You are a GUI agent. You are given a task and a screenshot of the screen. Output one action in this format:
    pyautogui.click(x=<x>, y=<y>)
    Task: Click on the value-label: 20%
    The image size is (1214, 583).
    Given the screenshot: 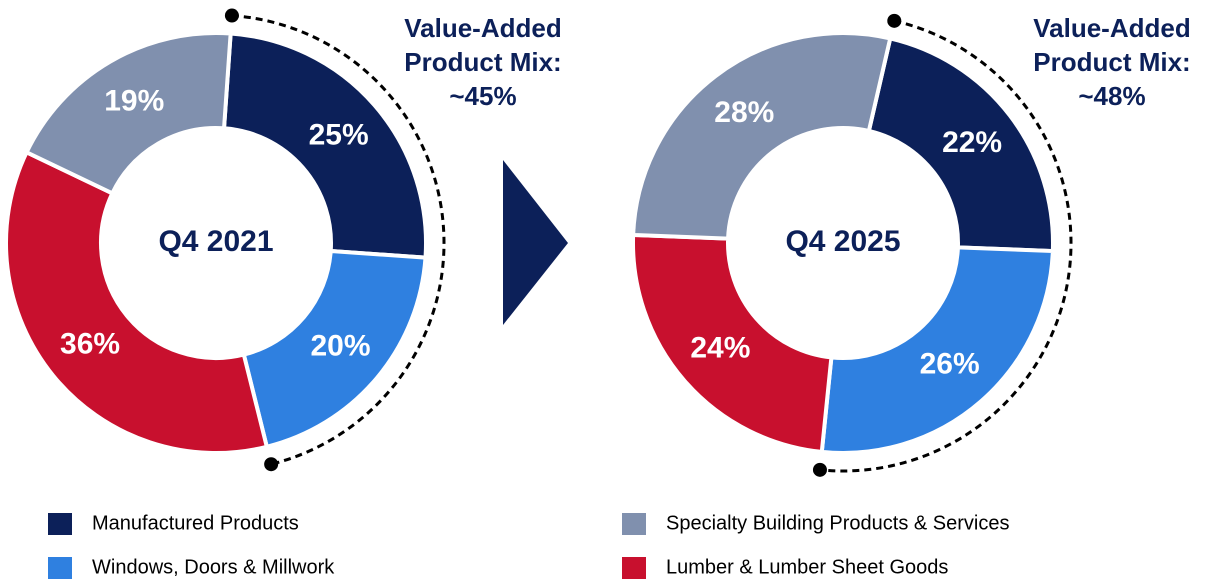 What is the action you would take?
    pyautogui.click(x=340, y=345)
    